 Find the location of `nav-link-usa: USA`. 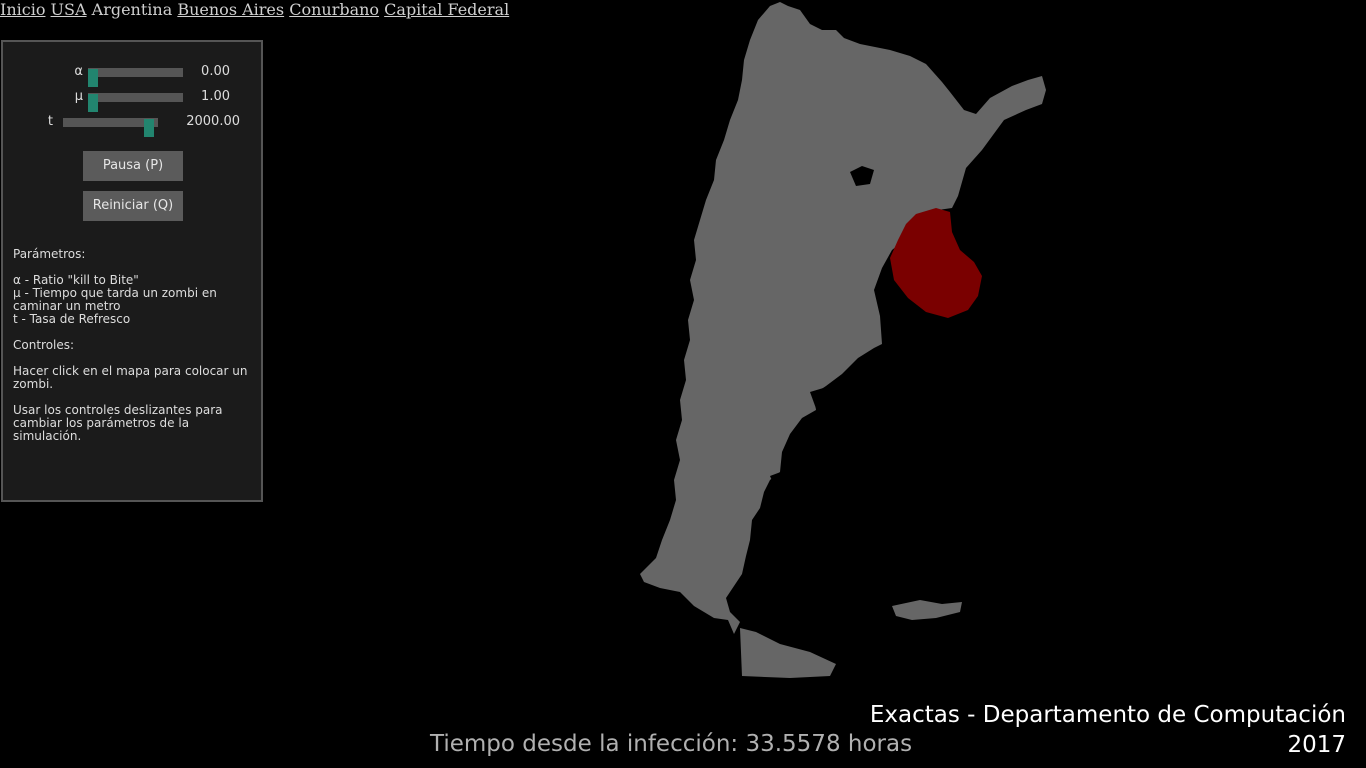

nav-link-usa: USA is located at coordinates (68, 9).